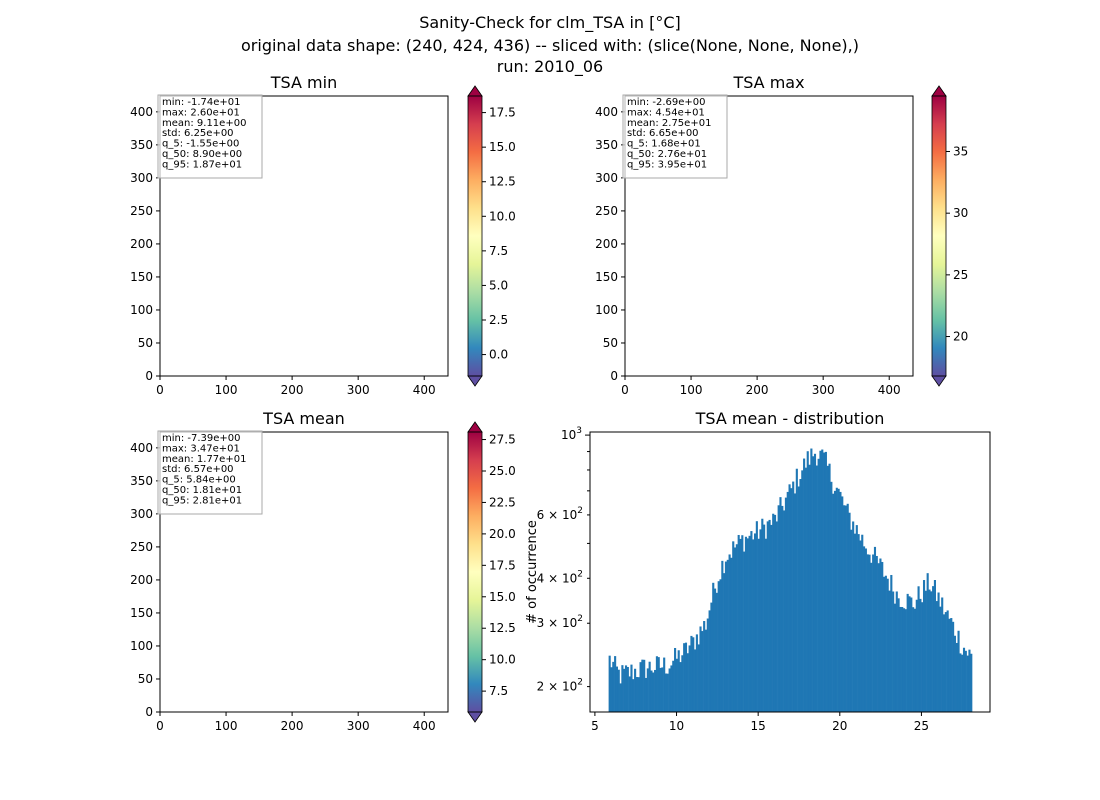 The height and width of the screenshot is (800, 1100). What do you see at coordinates (424, 726) in the screenshot?
I see `x-tick-label: 400` at bounding box center [424, 726].